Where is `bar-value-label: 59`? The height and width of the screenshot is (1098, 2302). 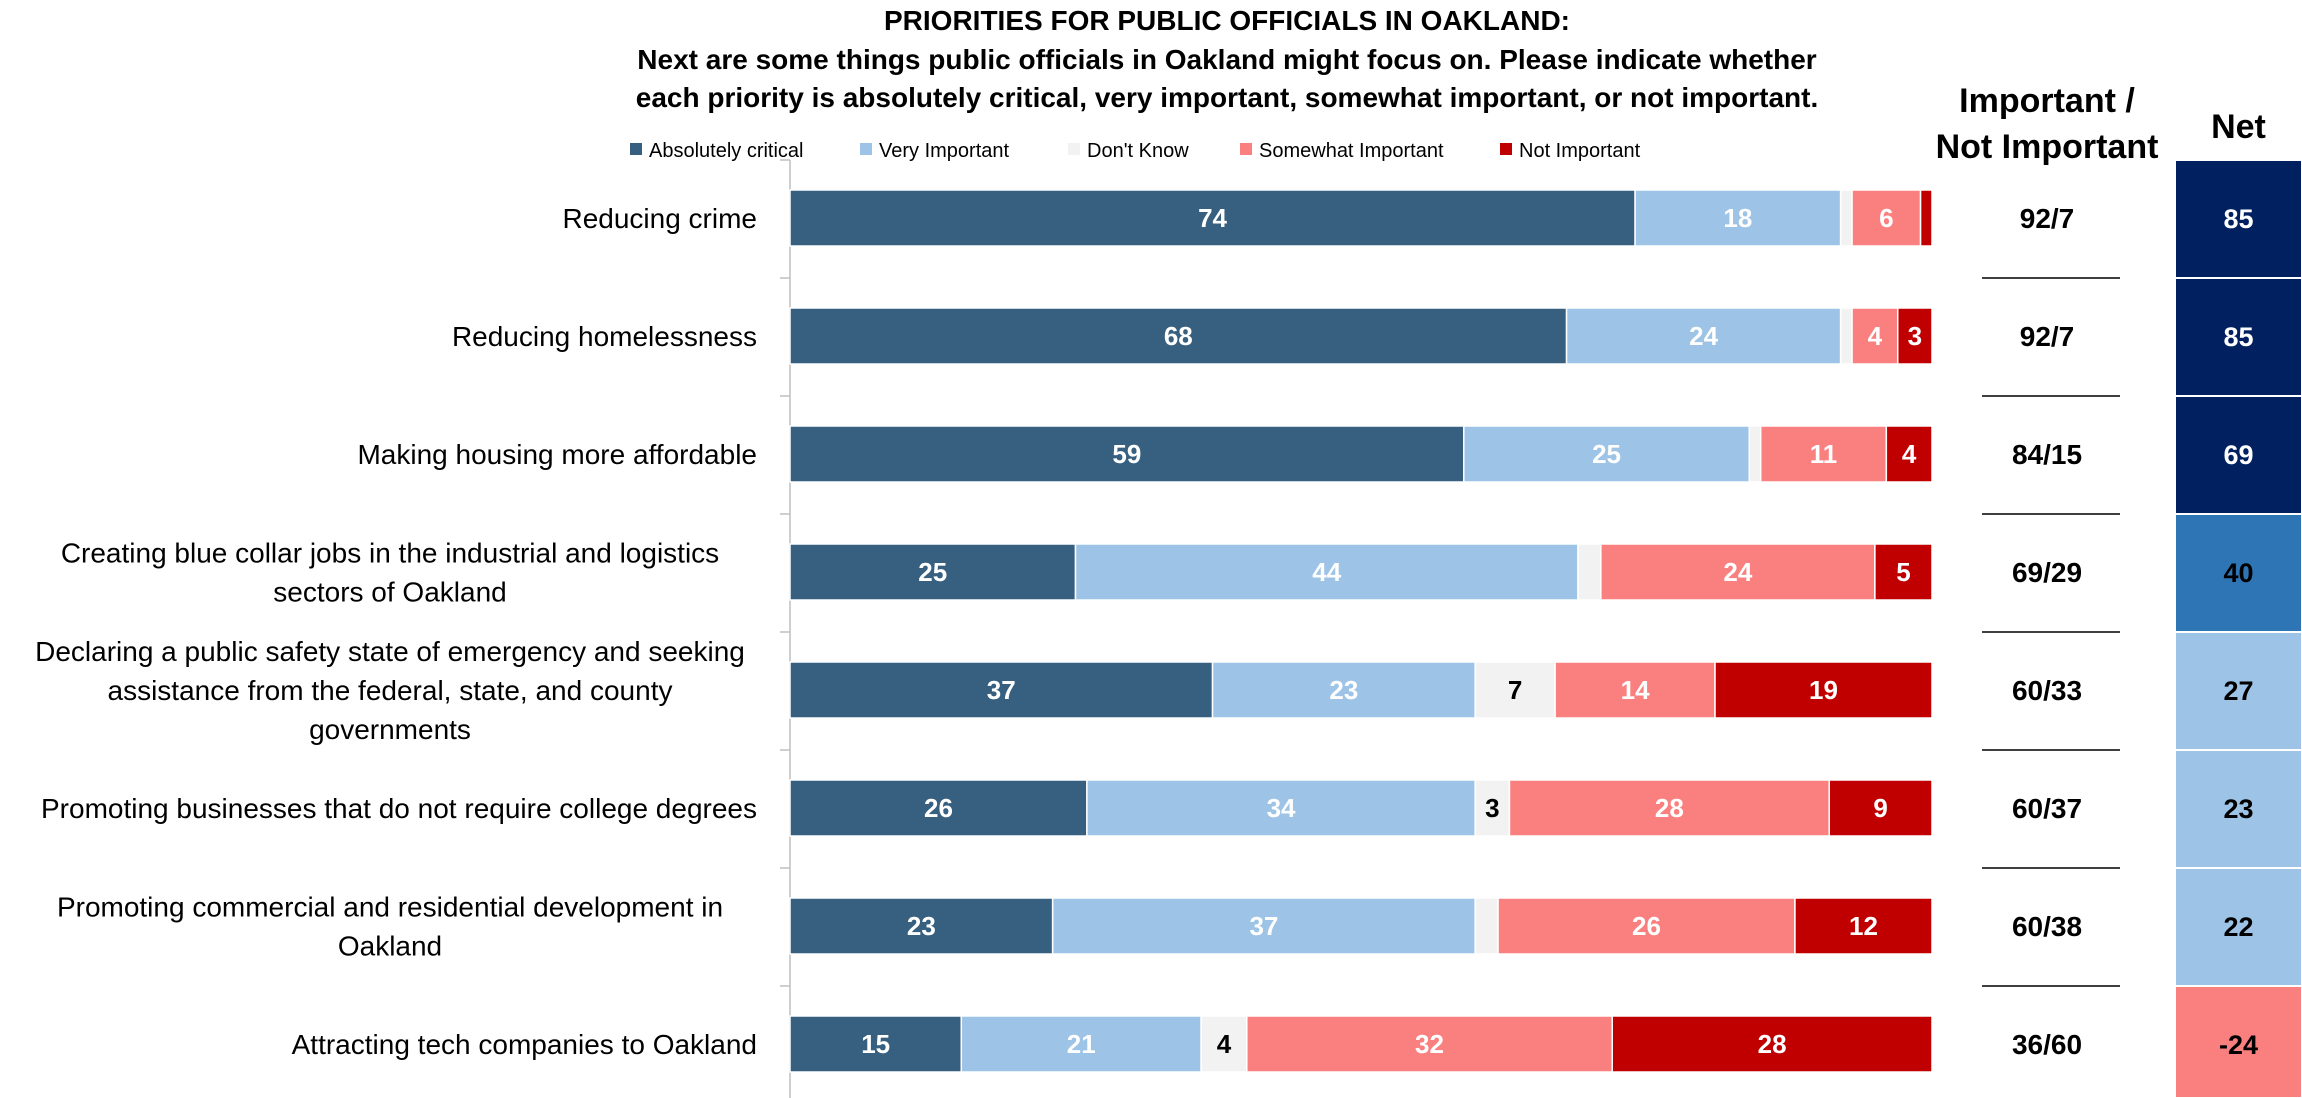
bar-value-label: 59 is located at coordinates (1126, 454).